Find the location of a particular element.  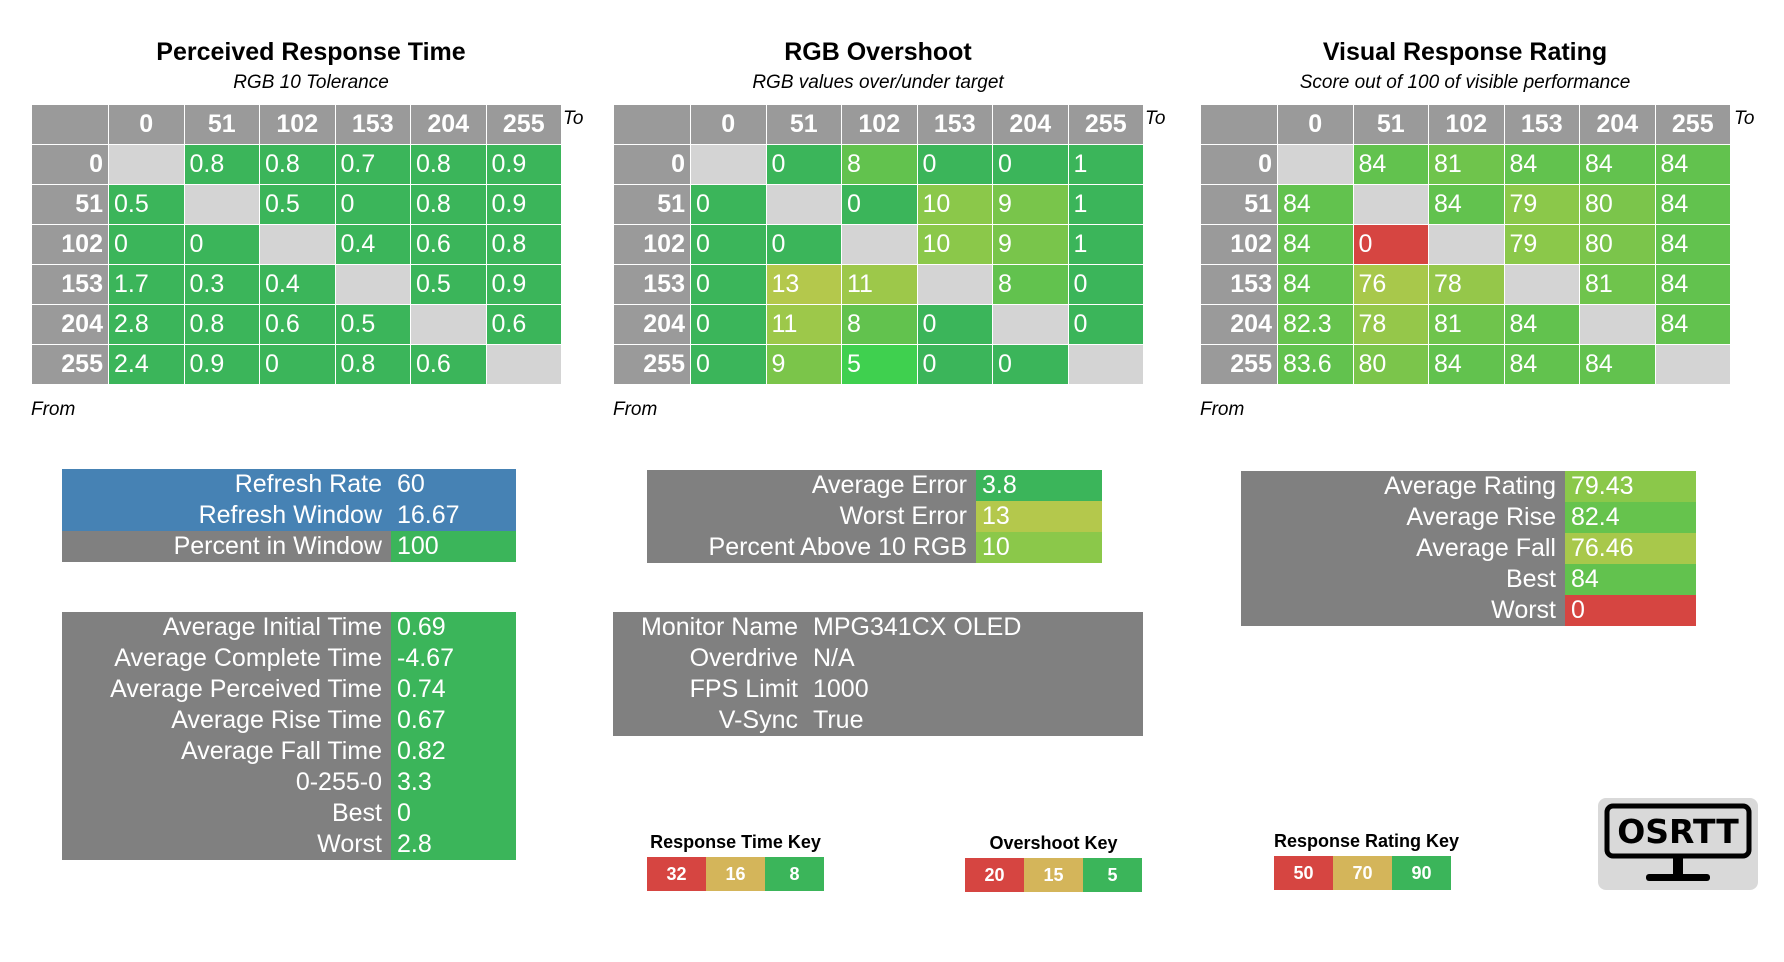

key-swatch: 8 is located at coordinates (794, 874).